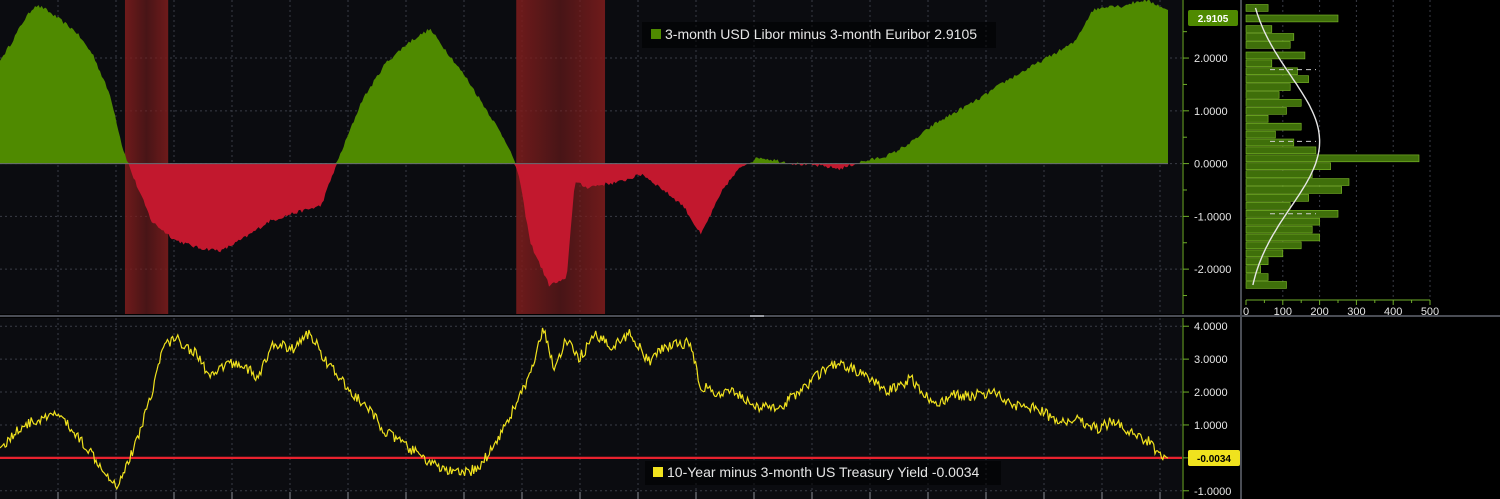 Image resolution: width=1500 pixels, height=499 pixels. What do you see at coordinates (1211, 393) in the screenshot?
I see `bottom-y-tick-label: 2.0000` at bounding box center [1211, 393].